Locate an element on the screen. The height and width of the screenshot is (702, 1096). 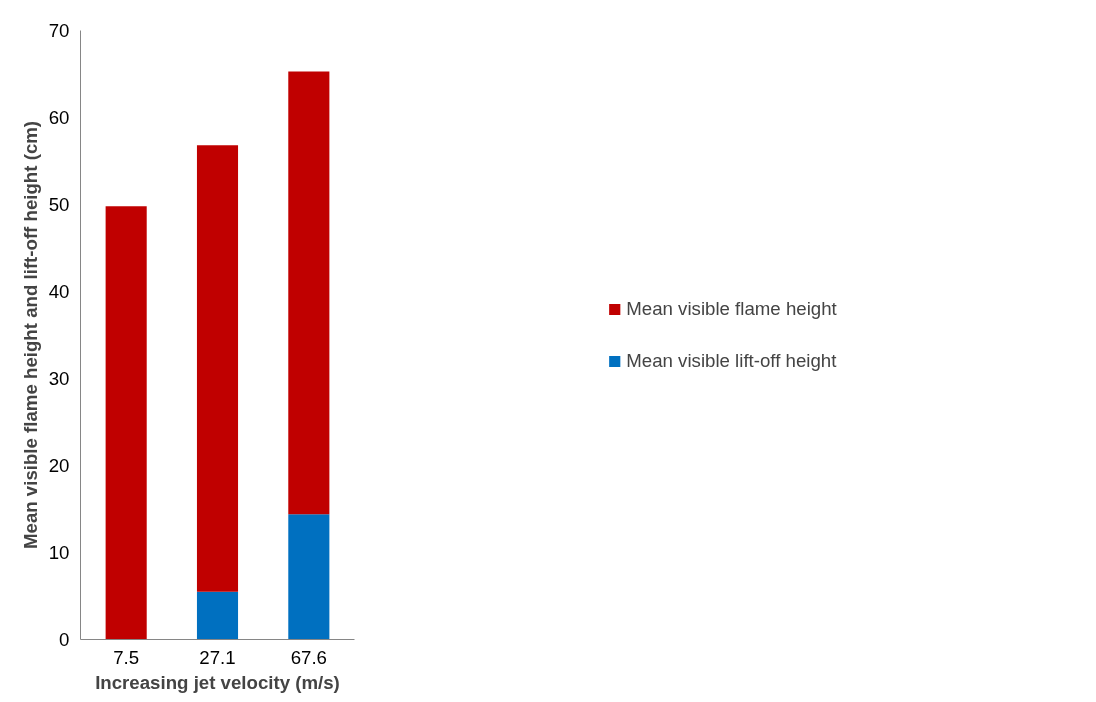
y-tick-label: 20 is located at coordinates (59, 465).